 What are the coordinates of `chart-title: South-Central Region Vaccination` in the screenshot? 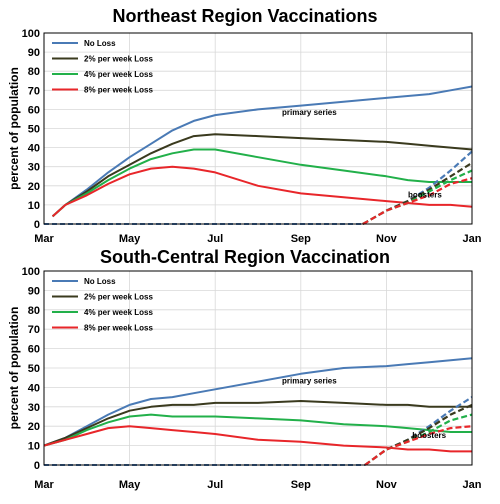 It's located at (245, 257).